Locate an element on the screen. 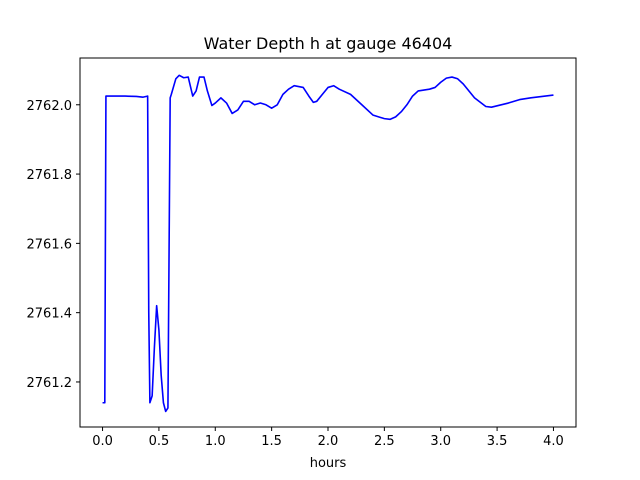  x-axis-label: hours is located at coordinates (328, 463).